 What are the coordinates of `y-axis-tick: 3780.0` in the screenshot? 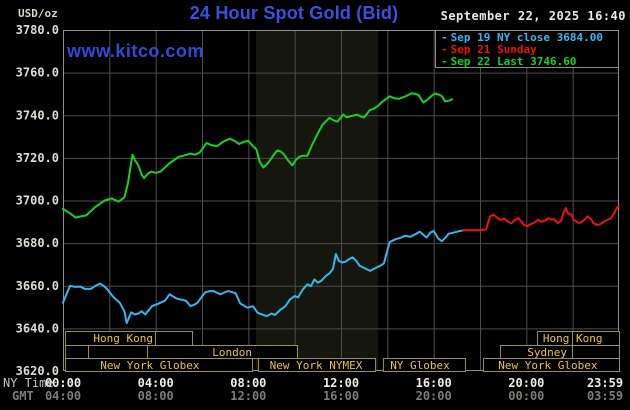 It's located at (37, 30).